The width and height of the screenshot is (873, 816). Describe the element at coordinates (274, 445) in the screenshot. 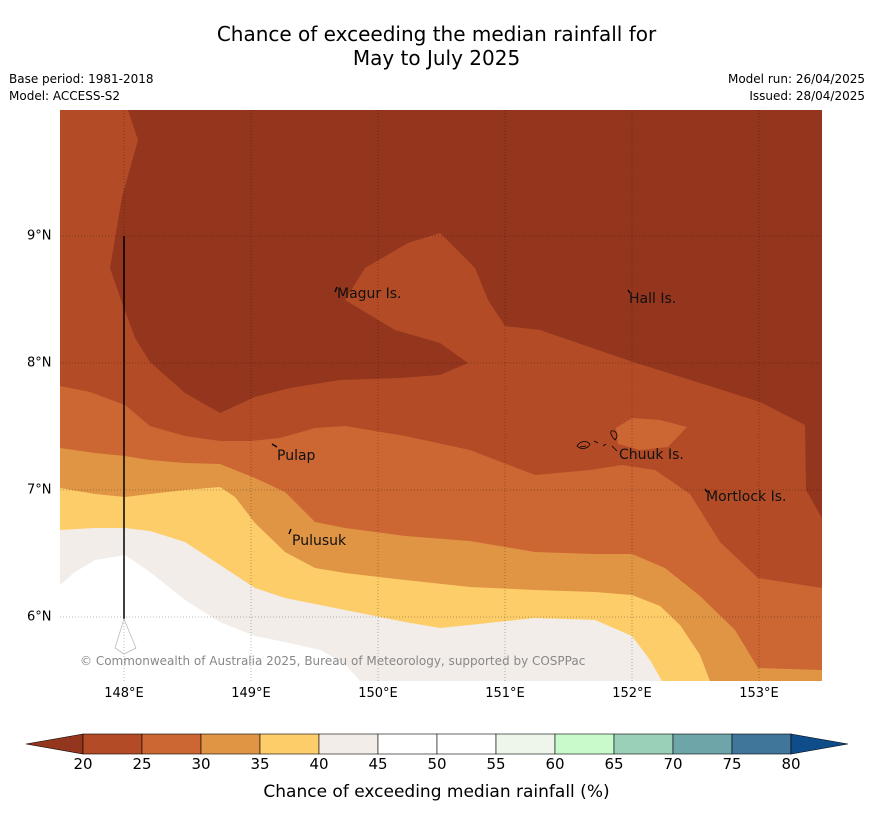

I see `pulap-island-shape` at that location.